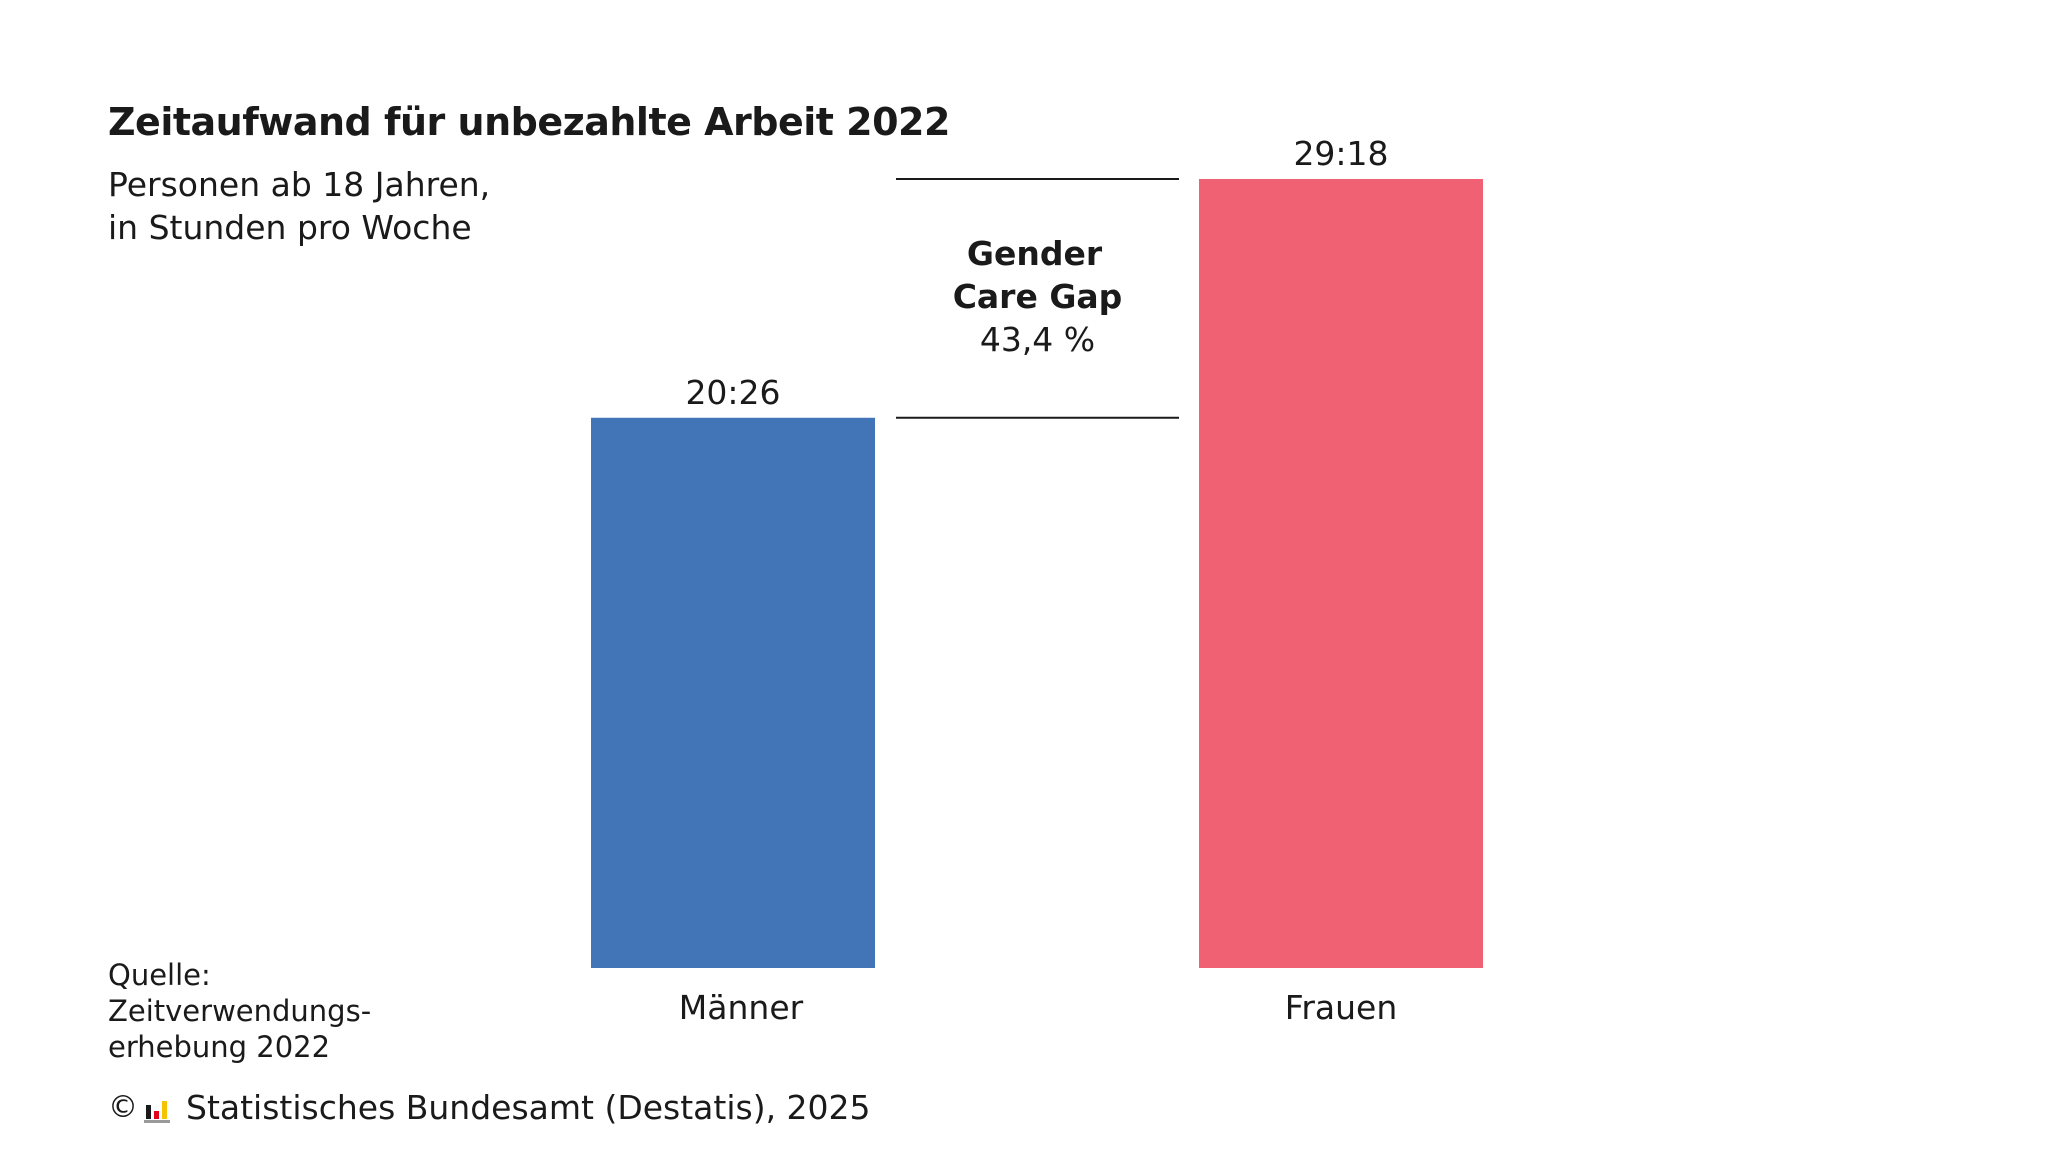 Image resolution: width=2048 pixels, height=1152 pixels. Describe the element at coordinates (1038, 296) in the screenshot. I see `gap-label-line-2: Care Gap` at that location.